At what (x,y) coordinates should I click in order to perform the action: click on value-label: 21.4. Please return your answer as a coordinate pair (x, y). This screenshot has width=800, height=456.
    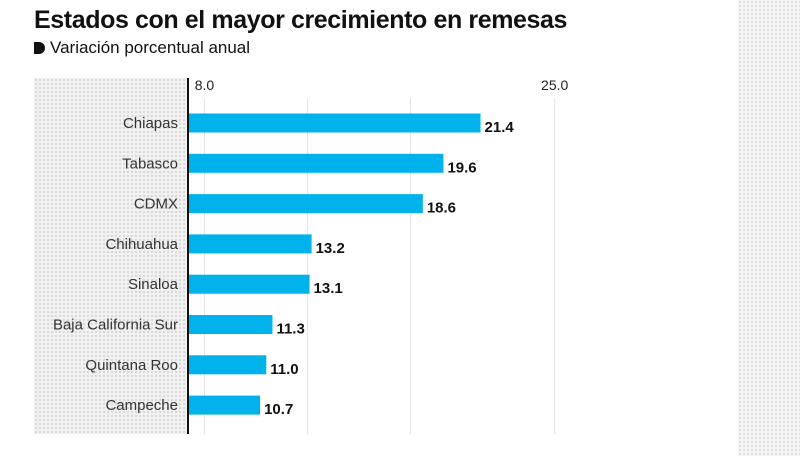
    Looking at the image, I should click on (500, 127).